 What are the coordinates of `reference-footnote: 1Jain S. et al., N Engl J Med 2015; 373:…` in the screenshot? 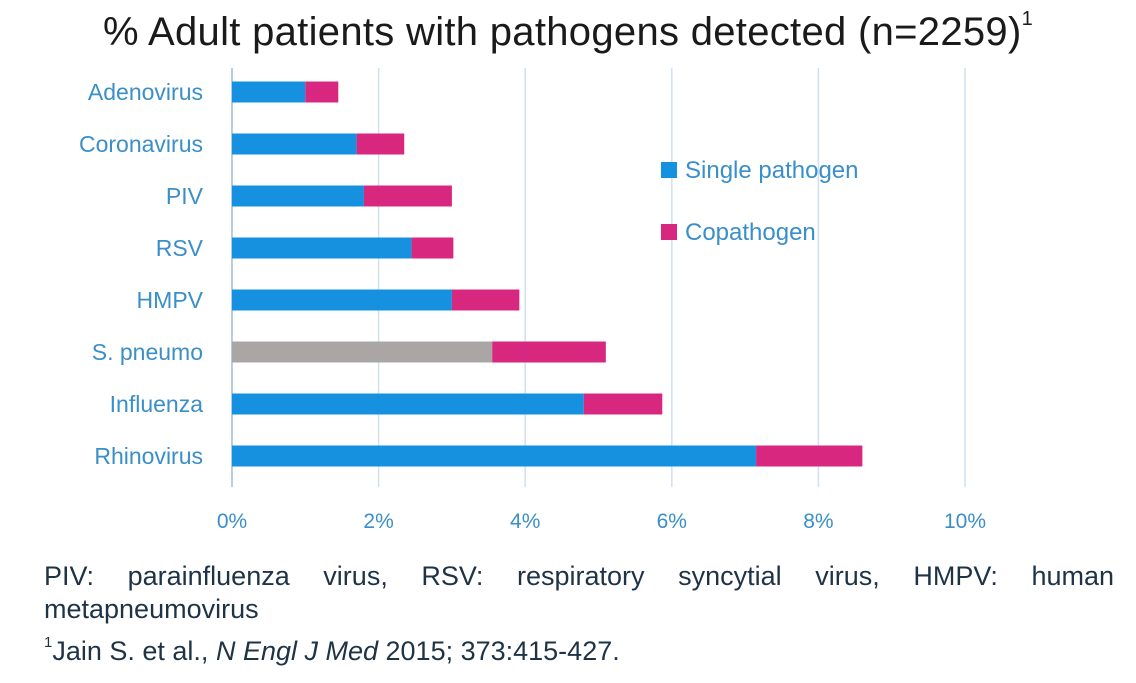 It's located at (579, 648).